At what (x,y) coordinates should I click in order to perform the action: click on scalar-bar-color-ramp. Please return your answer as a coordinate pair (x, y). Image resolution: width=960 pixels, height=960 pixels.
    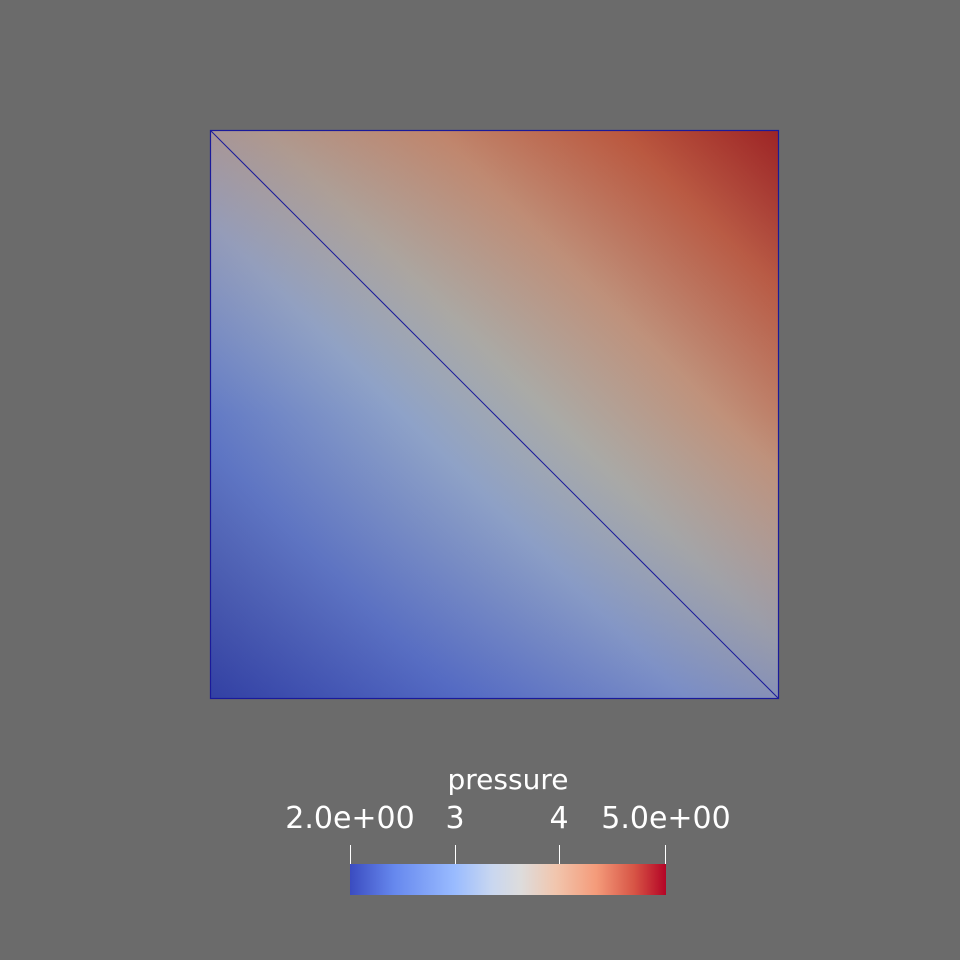
    Looking at the image, I should click on (508, 879).